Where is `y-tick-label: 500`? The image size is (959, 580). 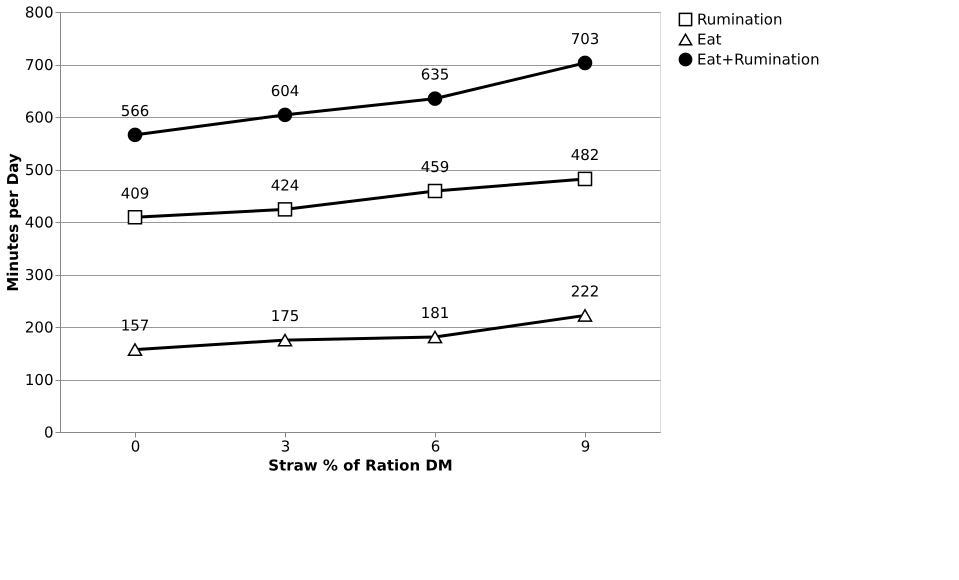 y-tick-label: 500 is located at coordinates (39, 170).